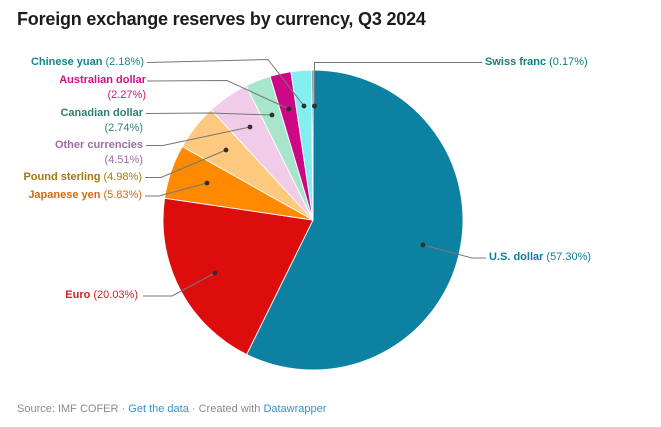 The height and width of the screenshot is (427, 661). I want to click on label-pct: (57.30%), so click(569, 257).